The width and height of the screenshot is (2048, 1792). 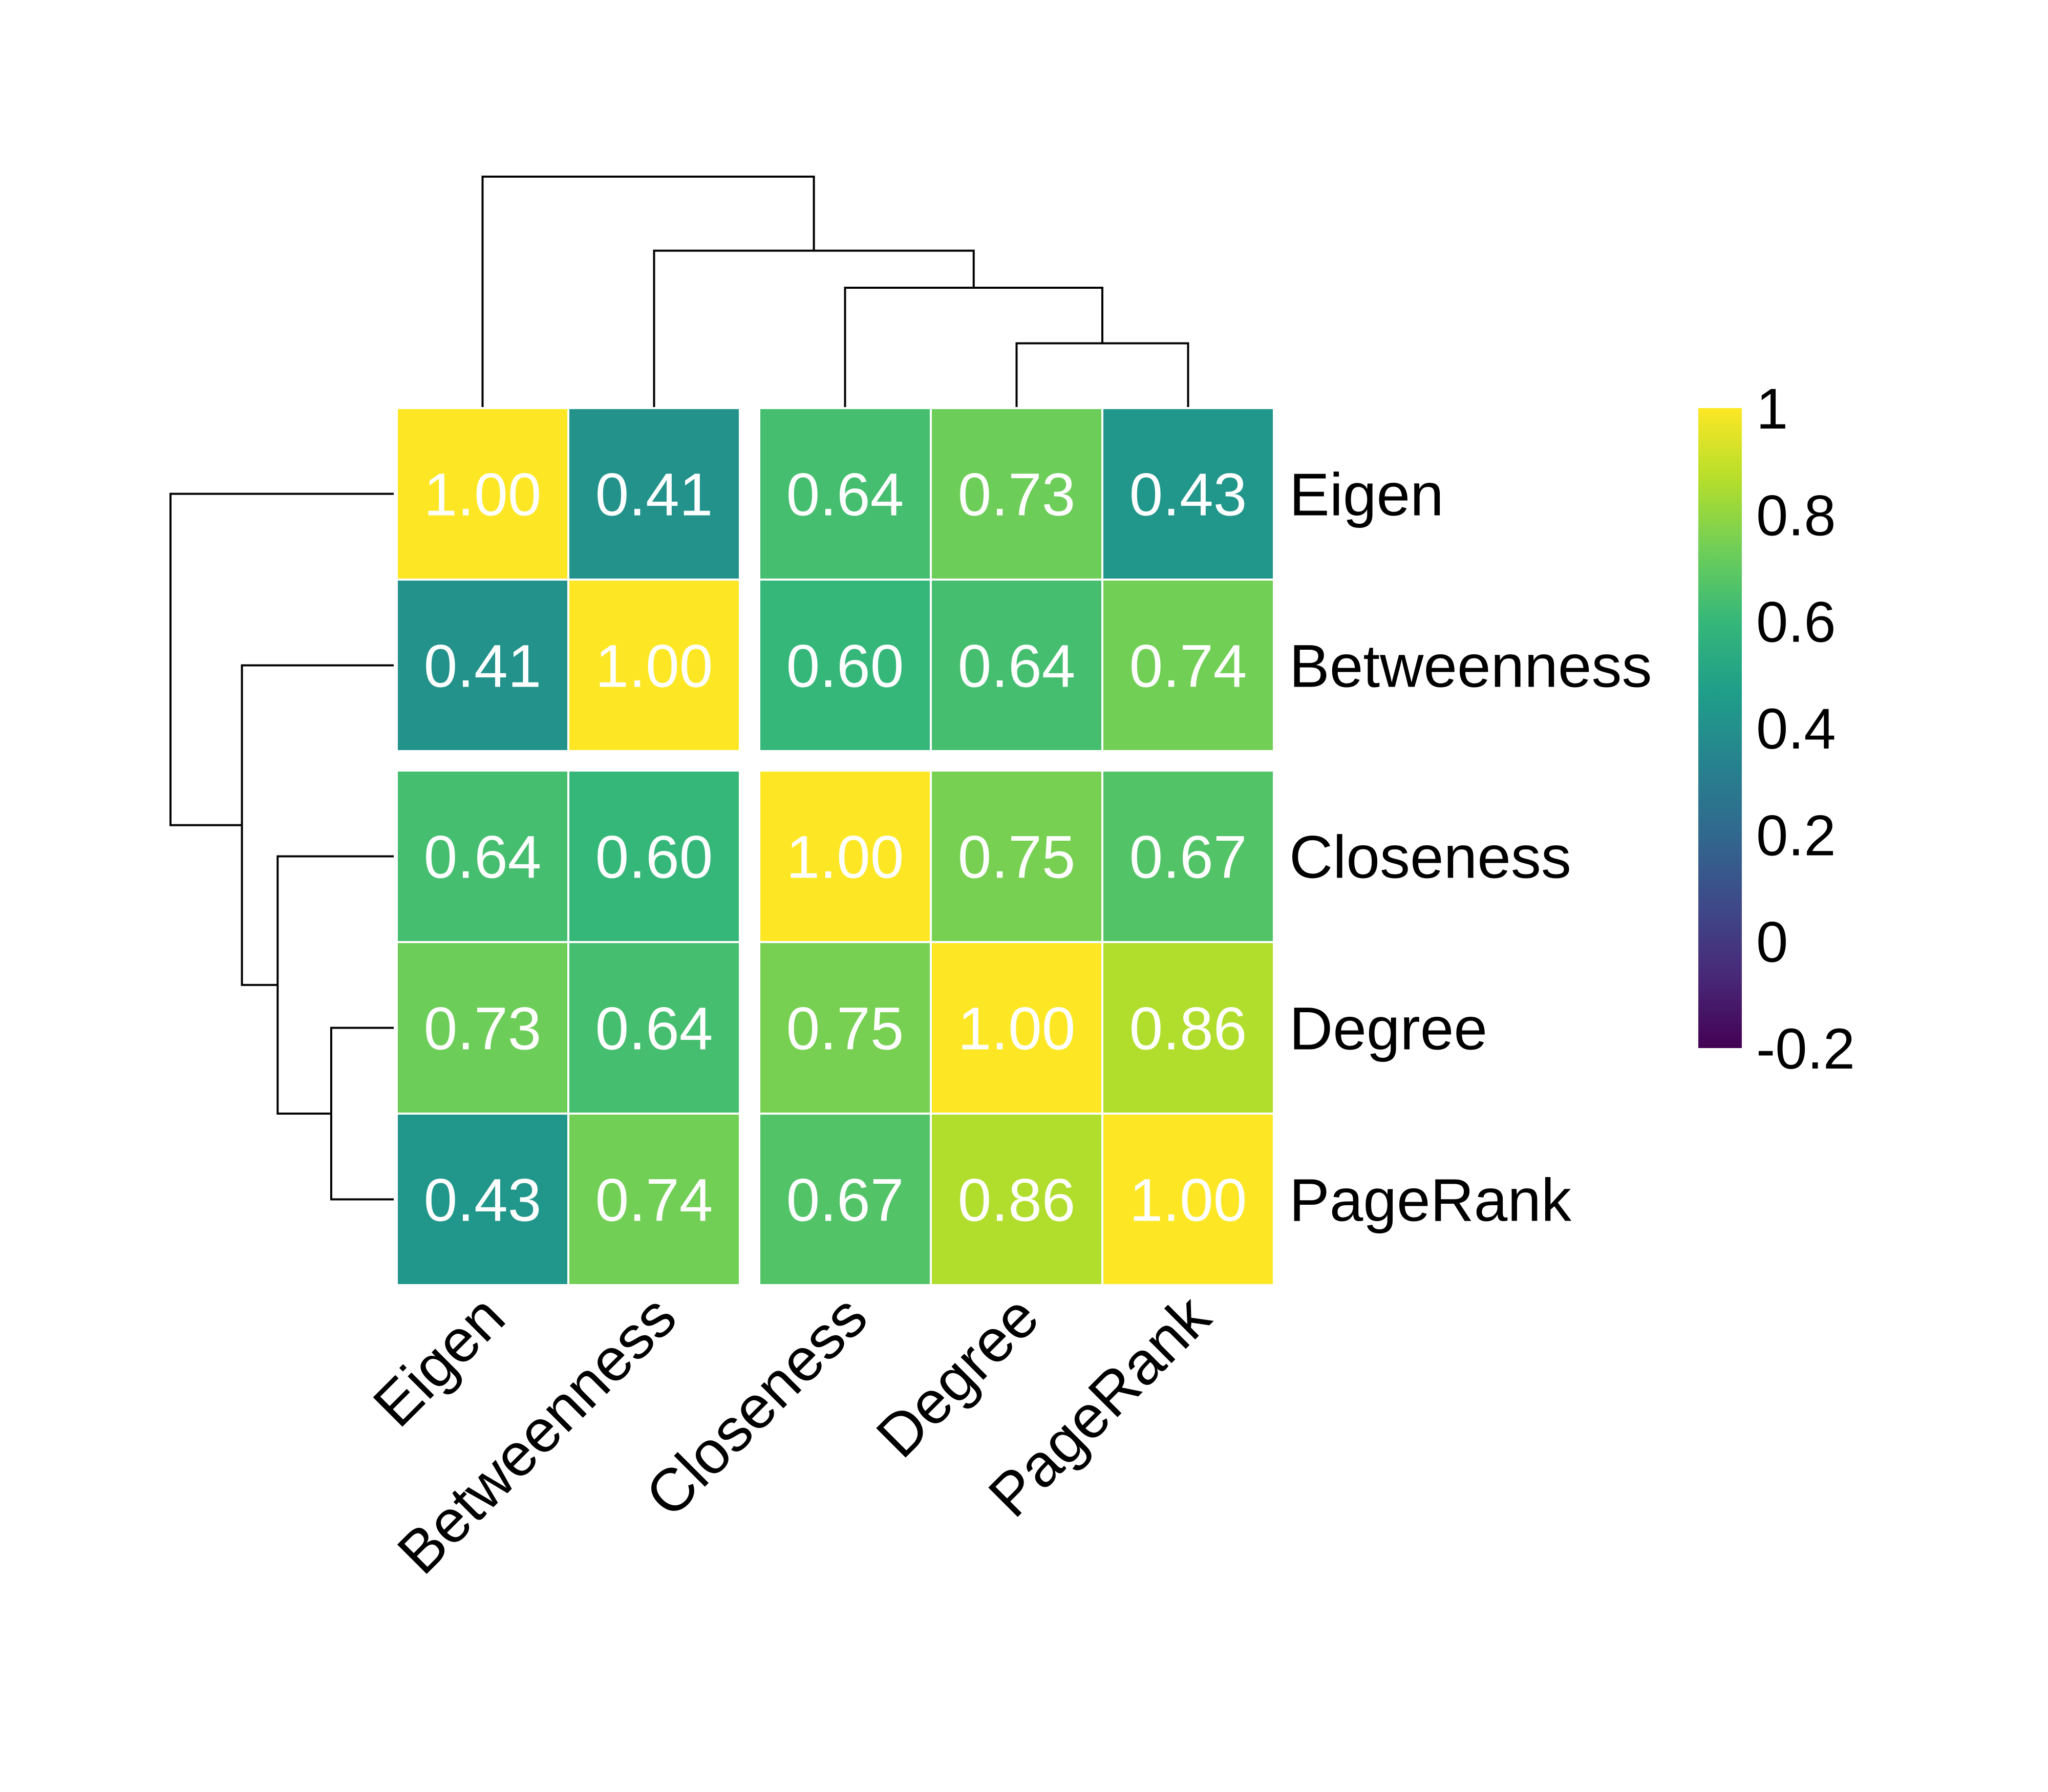 I want to click on row-label: Betweenness, so click(x=1470, y=666).